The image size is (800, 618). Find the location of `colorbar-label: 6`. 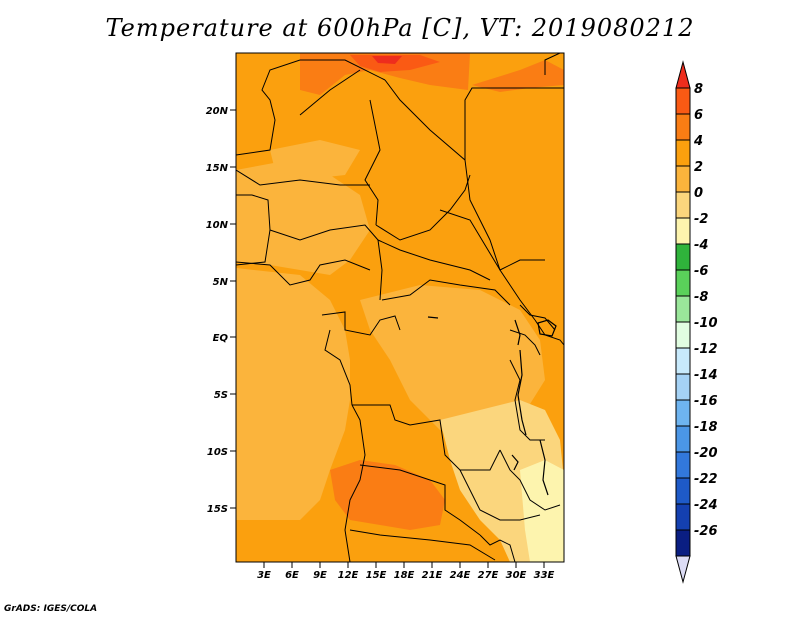

colorbar-label: 6 is located at coordinates (698, 115).